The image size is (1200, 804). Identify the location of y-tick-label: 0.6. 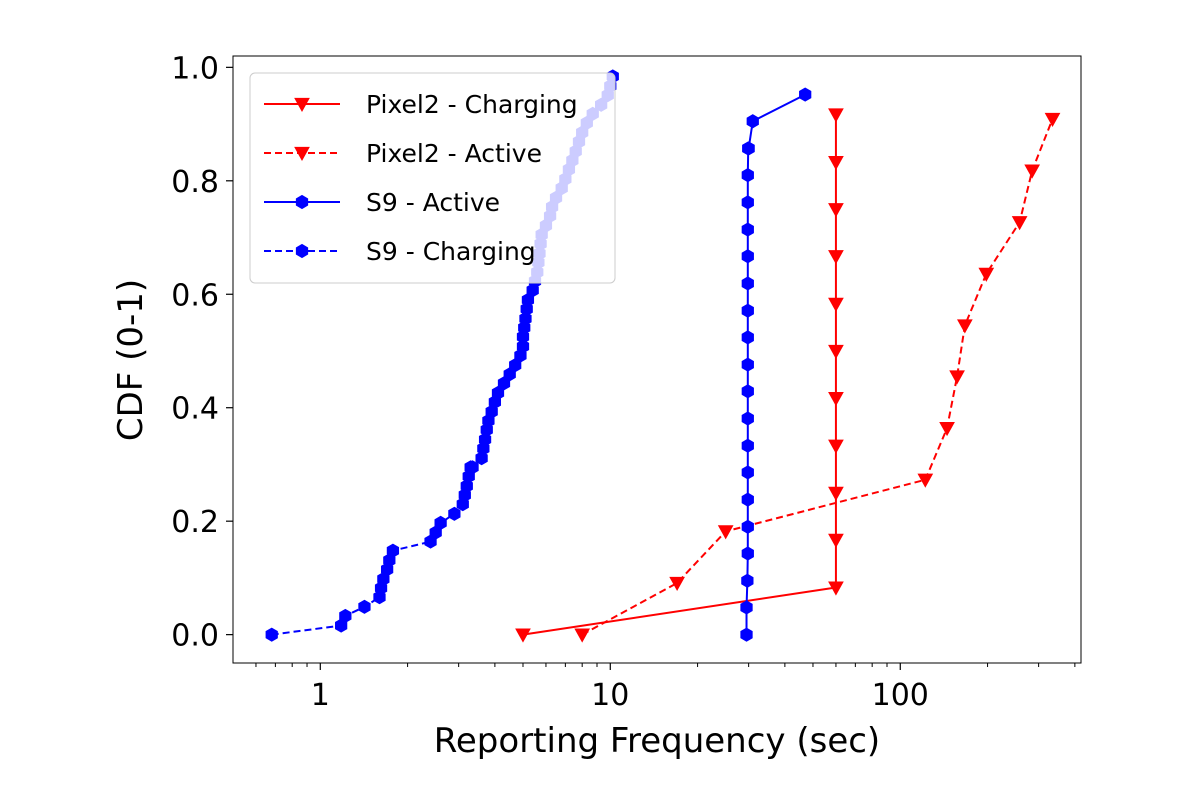
(195, 295).